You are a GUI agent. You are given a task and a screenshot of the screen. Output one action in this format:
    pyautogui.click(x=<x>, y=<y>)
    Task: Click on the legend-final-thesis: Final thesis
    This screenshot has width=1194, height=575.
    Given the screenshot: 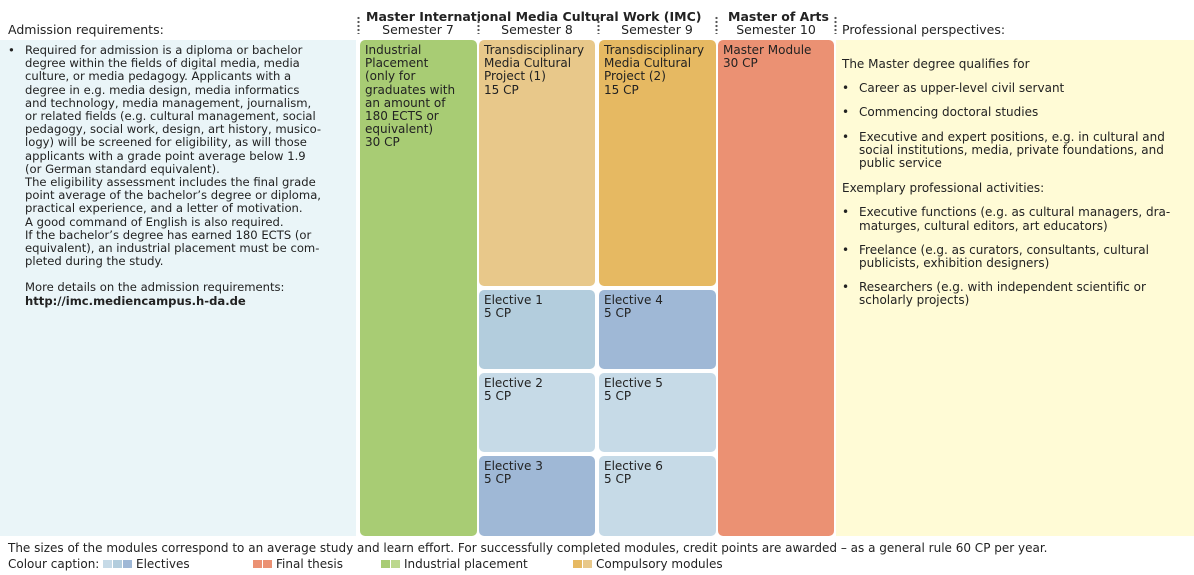 What is the action you would take?
    pyautogui.click(x=317, y=564)
    